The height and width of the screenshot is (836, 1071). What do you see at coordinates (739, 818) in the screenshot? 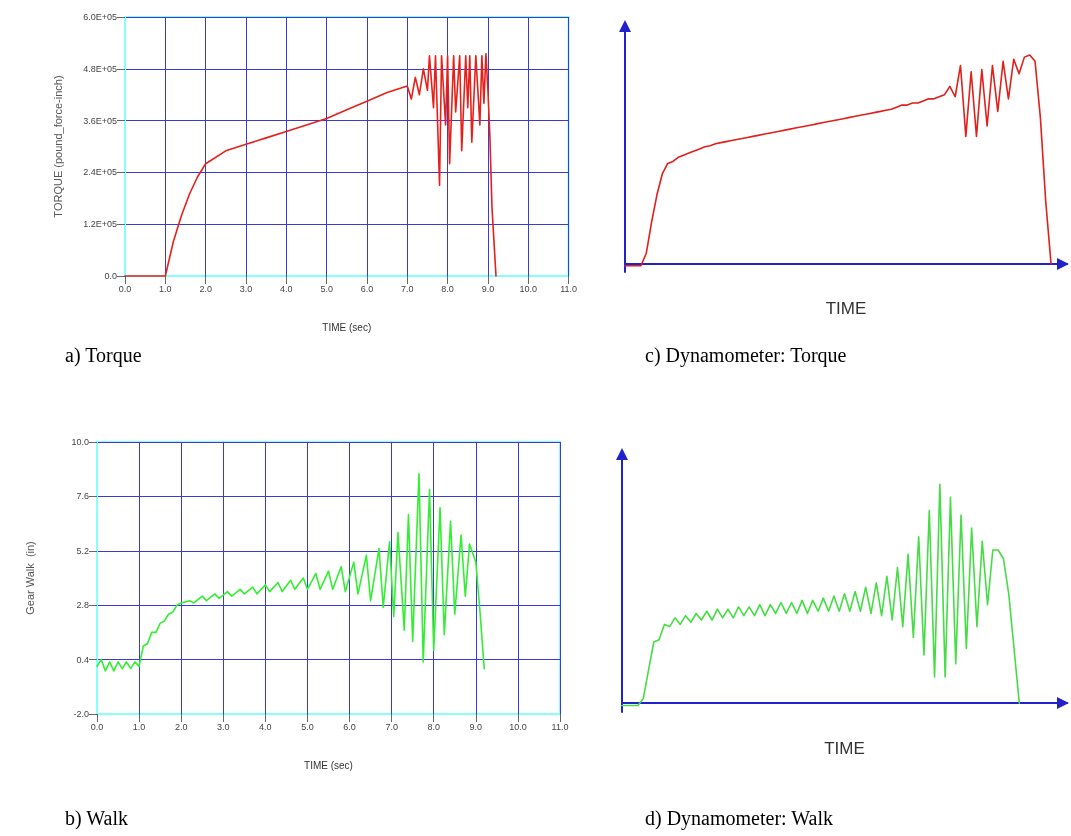
I see `text: d) Dynamometer: Walk` at bounding box center [739, 818].